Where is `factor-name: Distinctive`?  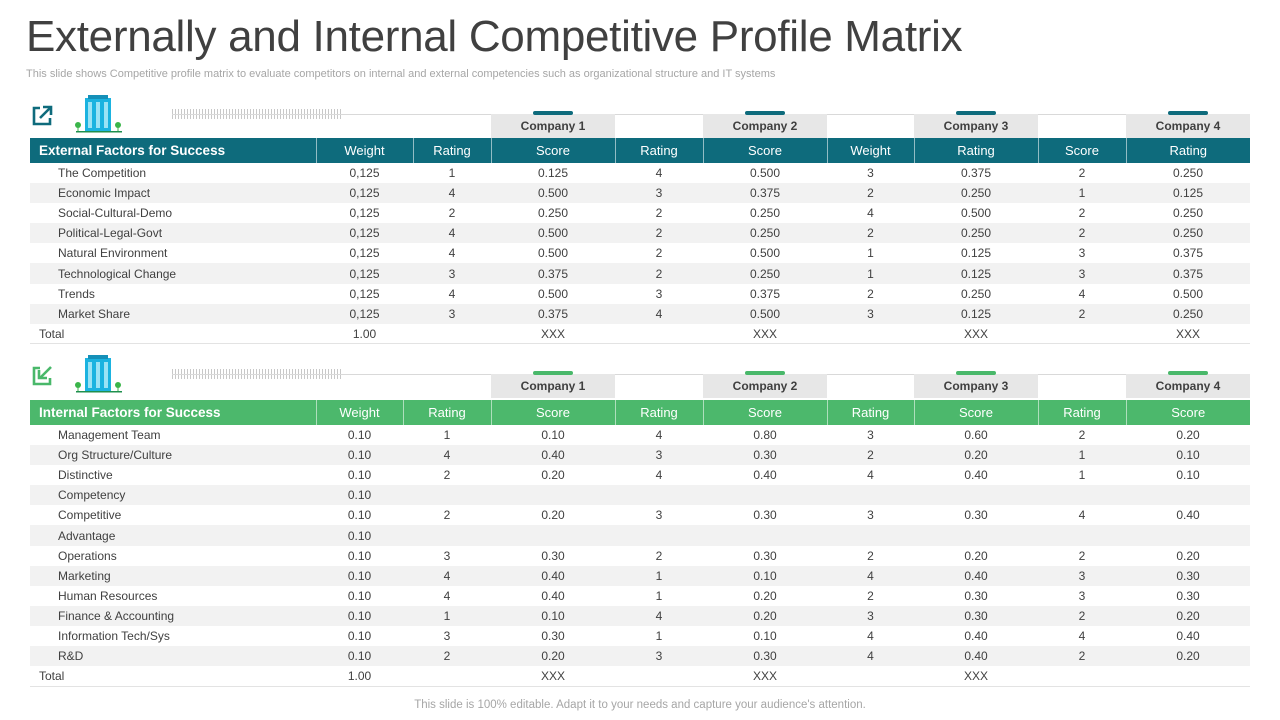
factor-name: Distinctive is located at coordinates (85, 475).